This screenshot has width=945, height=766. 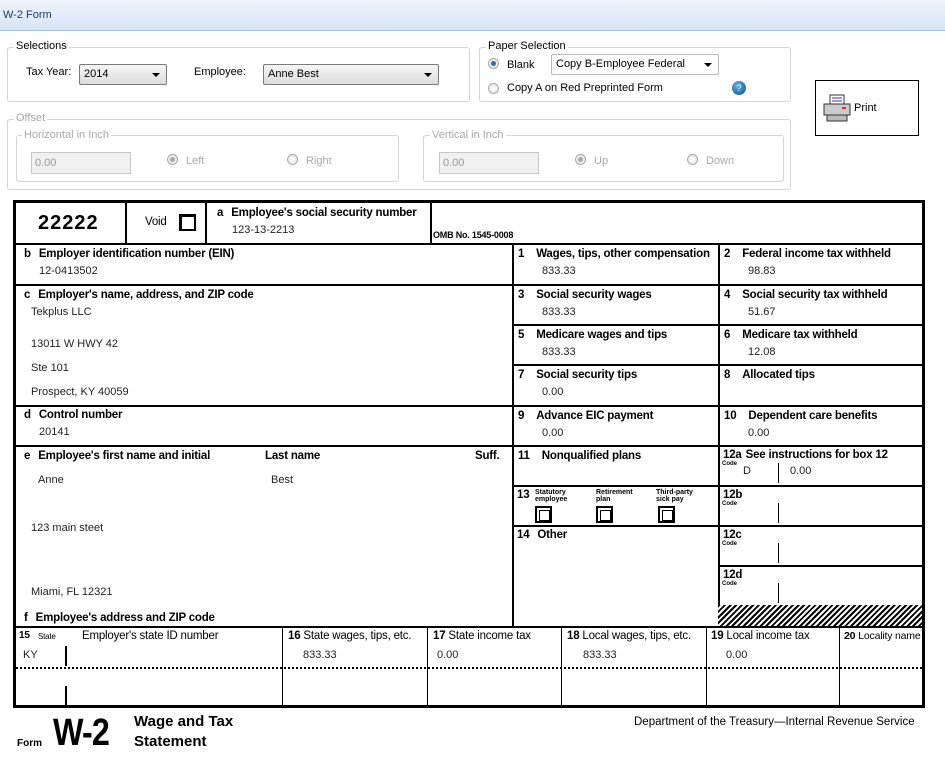 What do you see at coordinates (54, 432) in the screenshot?
I see `control-number-value: 20141` at bounding box center [54, 432].